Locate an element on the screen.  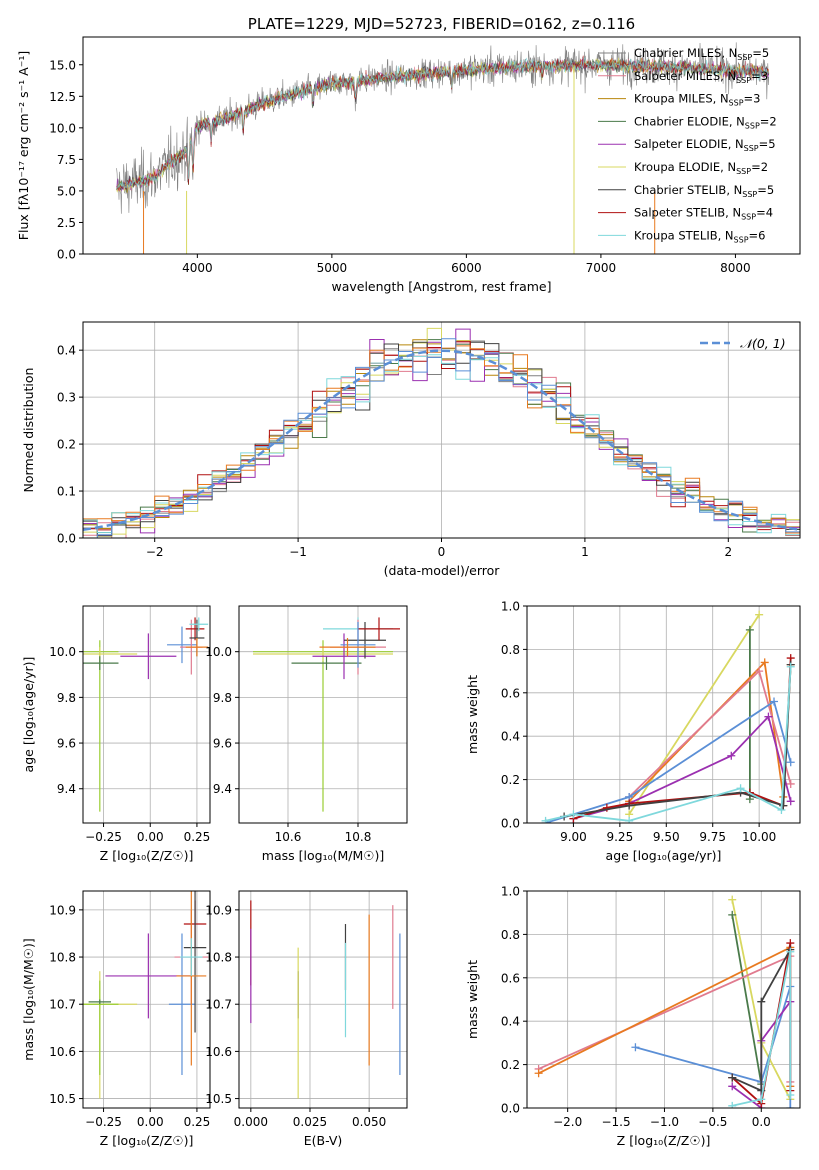
x-tick-label: 6000 is located at coordinates (466, 268).